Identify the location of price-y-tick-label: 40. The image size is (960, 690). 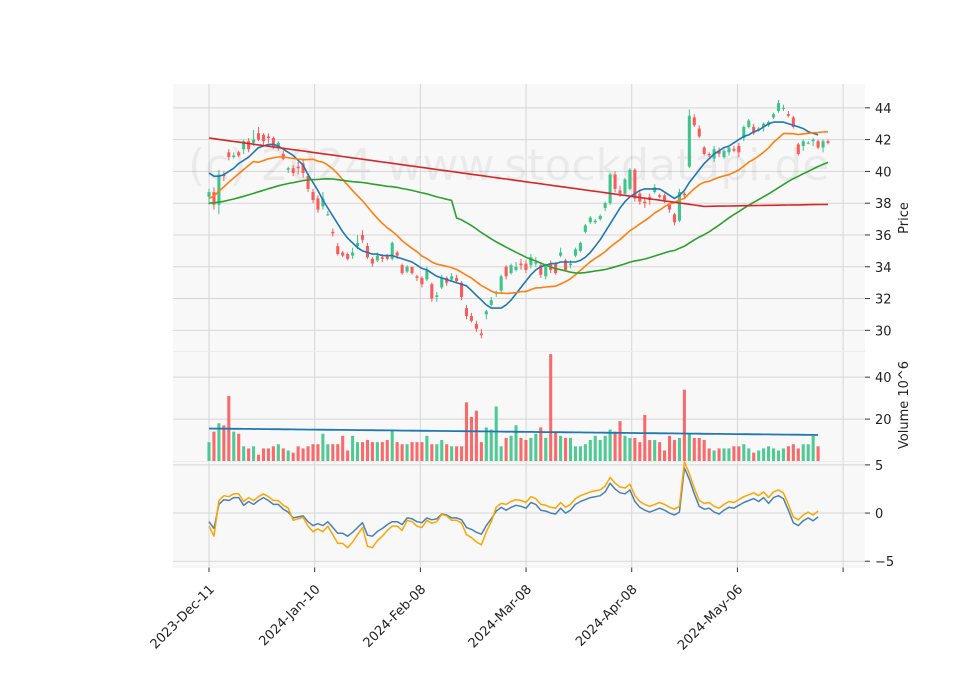
(883, 172).